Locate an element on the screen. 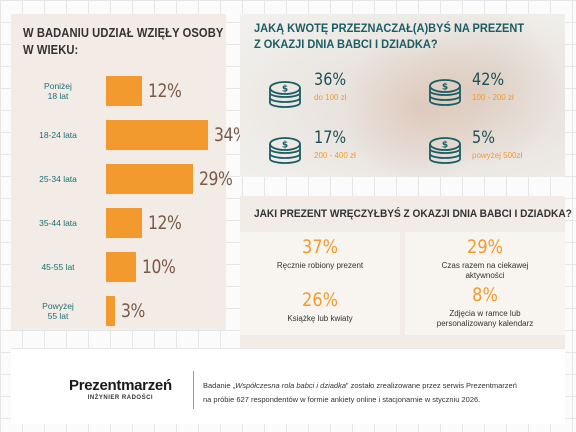 This screenshot has width=576, height=432. gift-label: Książkę lub kwiaty is located at coordinates (320, 318).